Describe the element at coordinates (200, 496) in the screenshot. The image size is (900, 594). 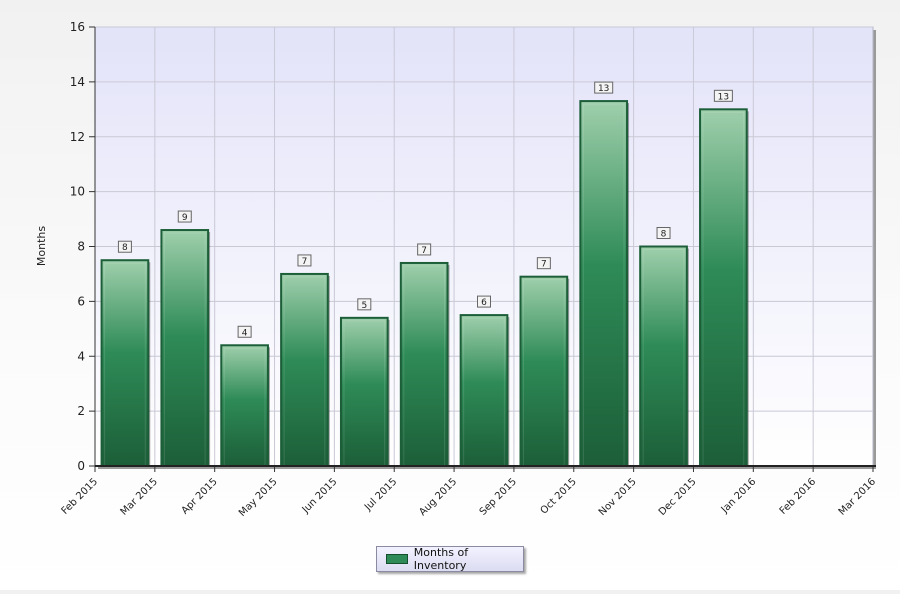
I see `x-tick-label: Apr 2015` at that location.